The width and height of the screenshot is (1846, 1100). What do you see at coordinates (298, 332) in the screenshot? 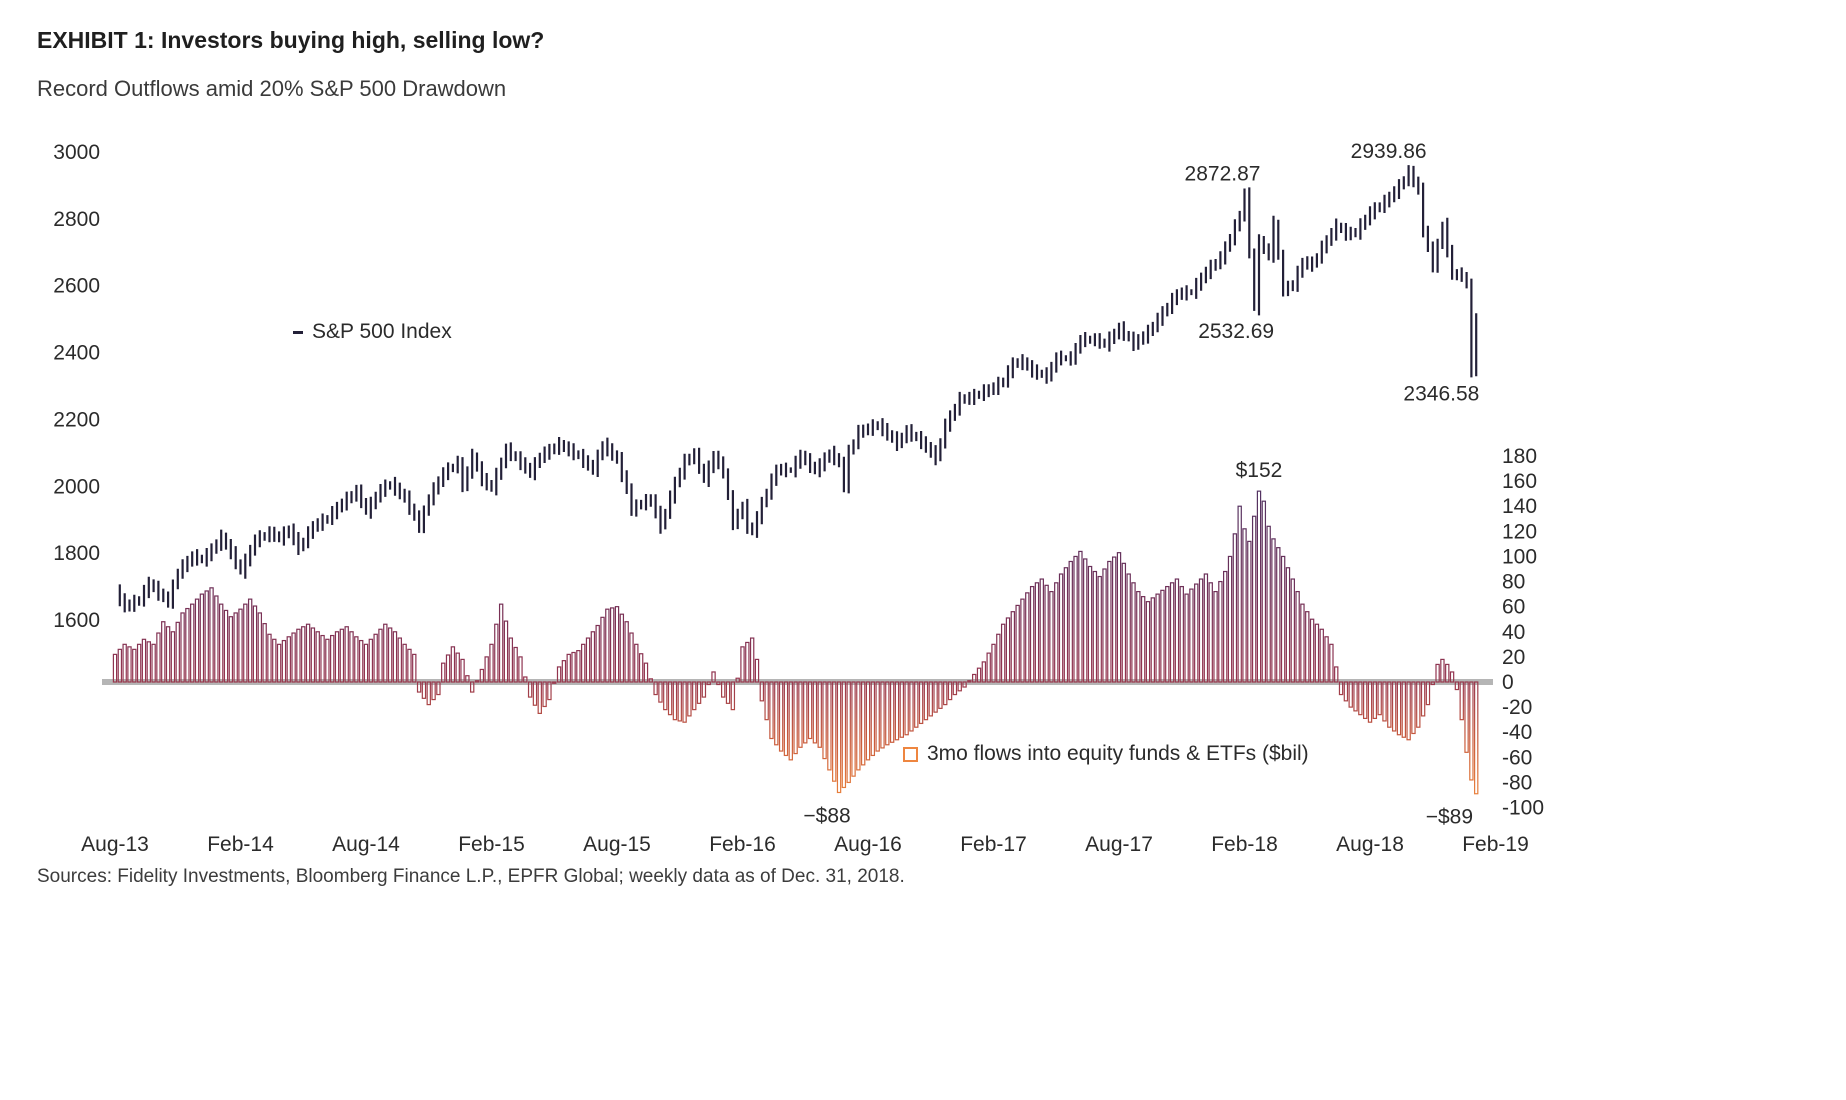
I see `sp500-line-marker-icon` at bounding box center [298, 332].